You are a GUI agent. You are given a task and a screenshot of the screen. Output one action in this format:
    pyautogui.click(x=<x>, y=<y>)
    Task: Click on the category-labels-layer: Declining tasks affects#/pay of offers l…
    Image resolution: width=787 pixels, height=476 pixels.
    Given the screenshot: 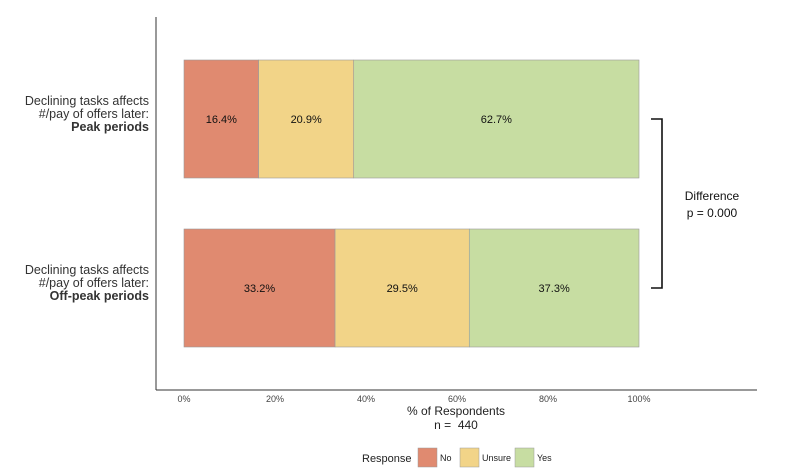 What is the action you would take?
    pyautogui.click(x=87, y=198)
    